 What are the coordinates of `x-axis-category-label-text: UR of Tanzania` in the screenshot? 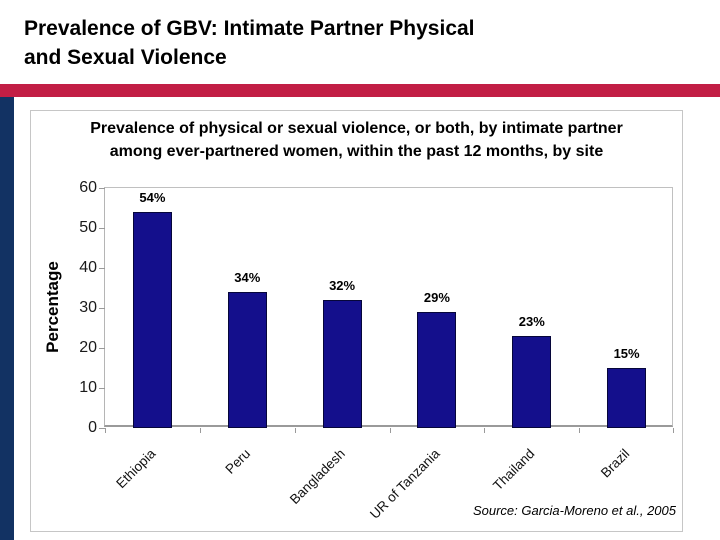 It's located at (404, 484).